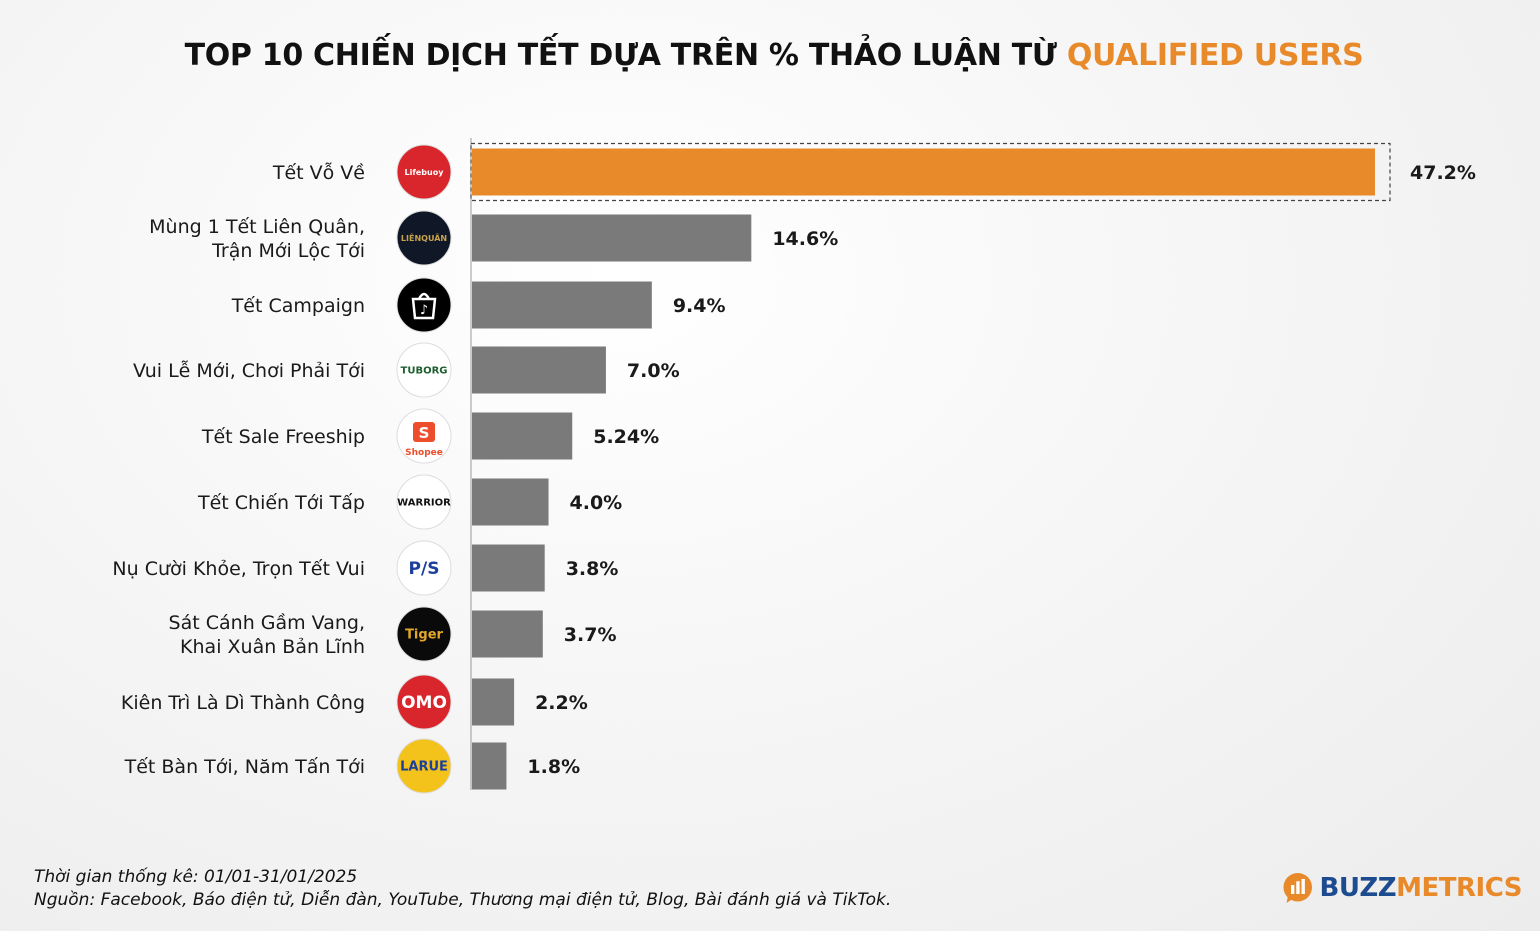 Image resolution: width=1540 pixels, height=931 pixels. Describe the element at coordinates (267, 623) in the screenshot. I see `category-label: Sát Cánh Gầm Vang,` at that location.